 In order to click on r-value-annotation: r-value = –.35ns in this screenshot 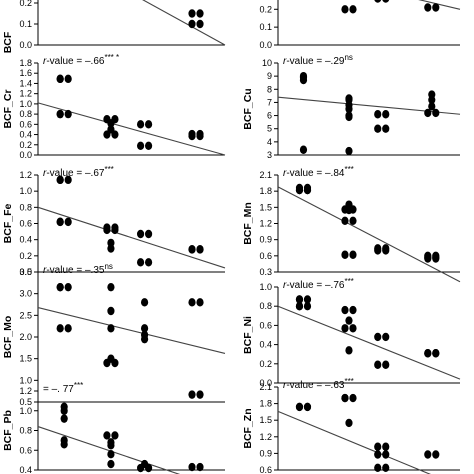, I will do `click(78, 269)`.